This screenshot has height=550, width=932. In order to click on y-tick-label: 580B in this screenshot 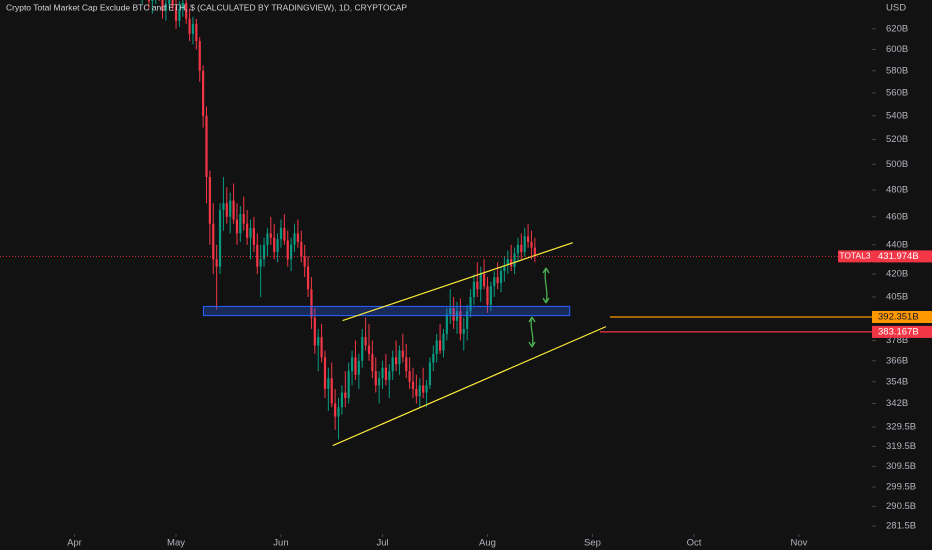, I will do `click(897, 70)`.